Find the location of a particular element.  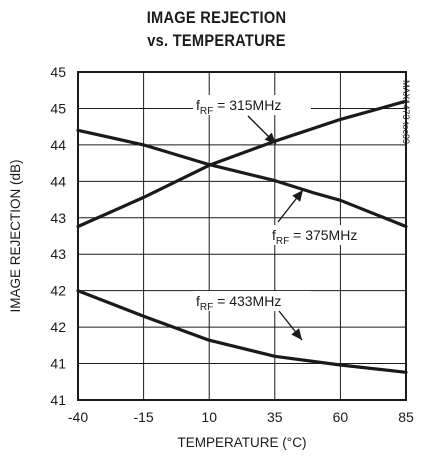

figure-code: MAX1473 toc09 is located at coordinates (406, 112).